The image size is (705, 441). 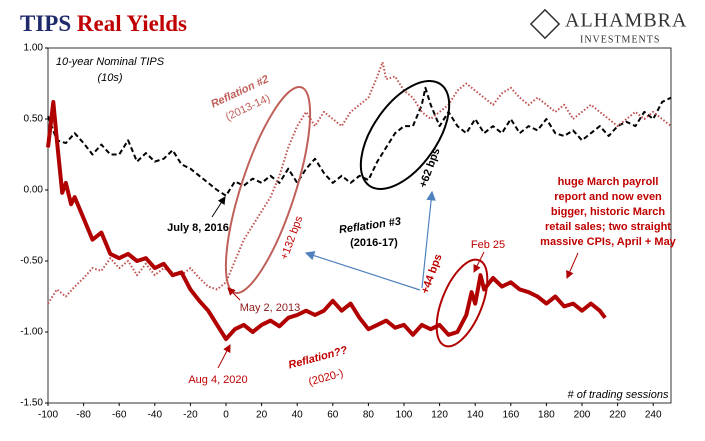 What do you see at coordinates (429, 168) in the screenshot?
I see `annotation: +62 bps` at bounding box center [429, 168].